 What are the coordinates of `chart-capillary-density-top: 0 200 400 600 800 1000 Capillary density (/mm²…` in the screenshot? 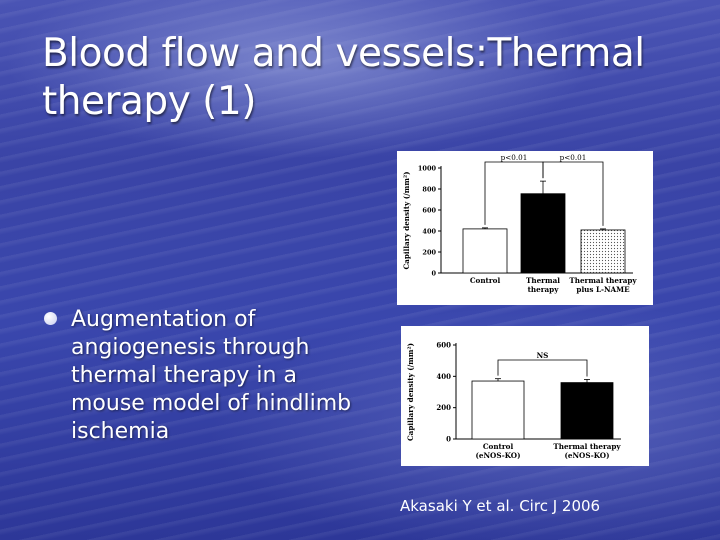 It's located at (525, 228).